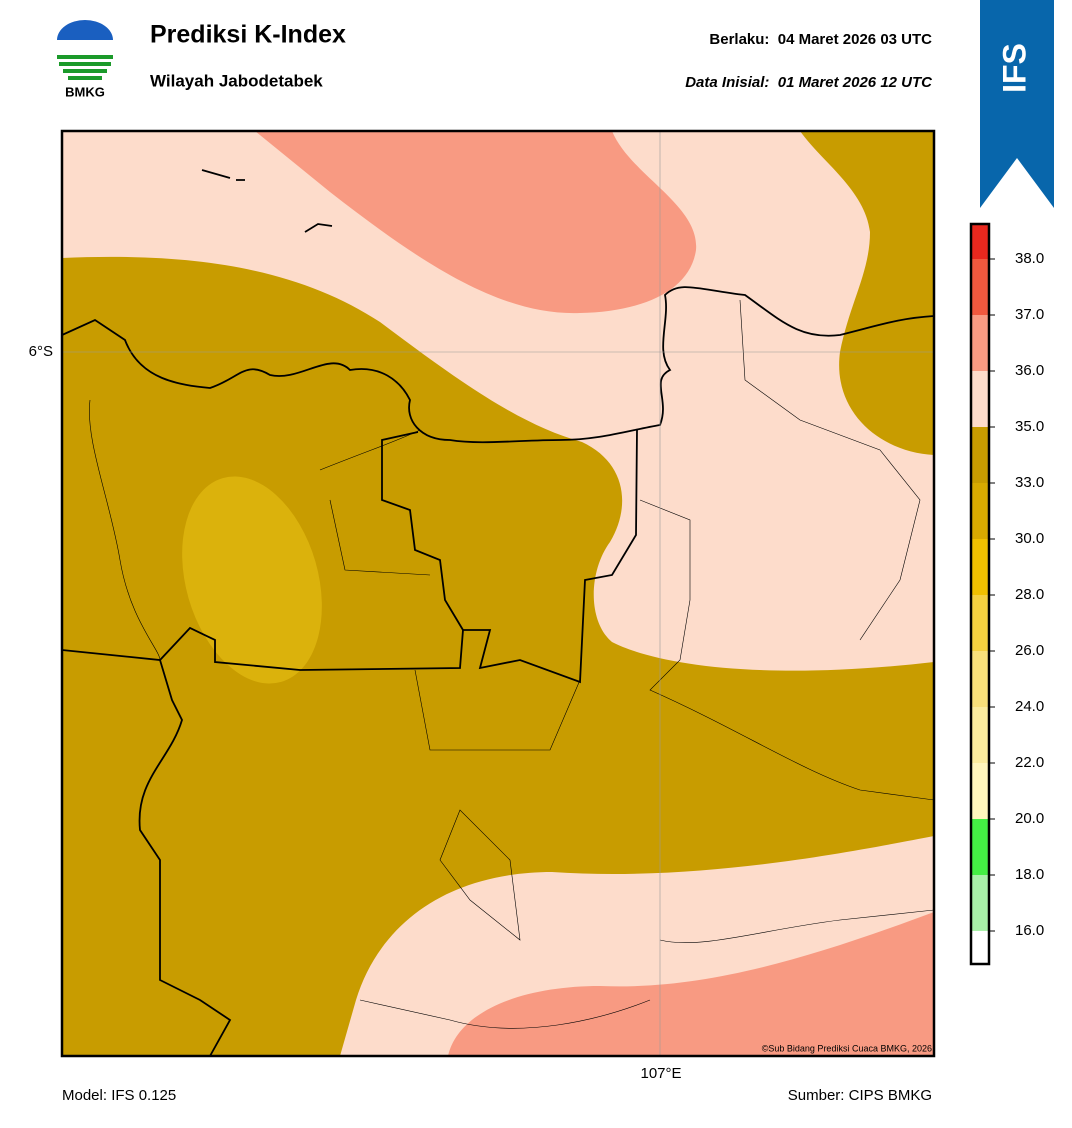 This screenshot has height=1128, width=1072. Describe the element at coordinates (248, 35) in the screenshot. I see `title: Prediksi K-Index` at that location.